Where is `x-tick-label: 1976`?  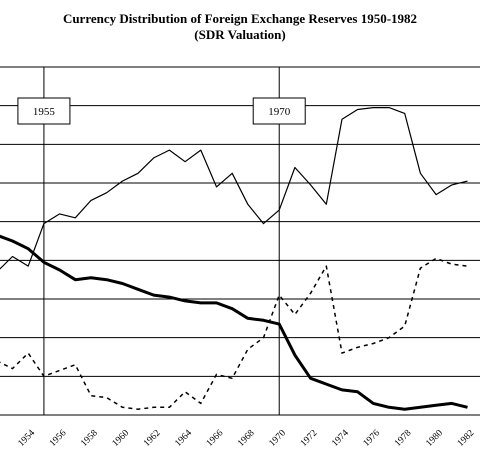
x-tick-label: 1976 is located at coordinates (372, 438).